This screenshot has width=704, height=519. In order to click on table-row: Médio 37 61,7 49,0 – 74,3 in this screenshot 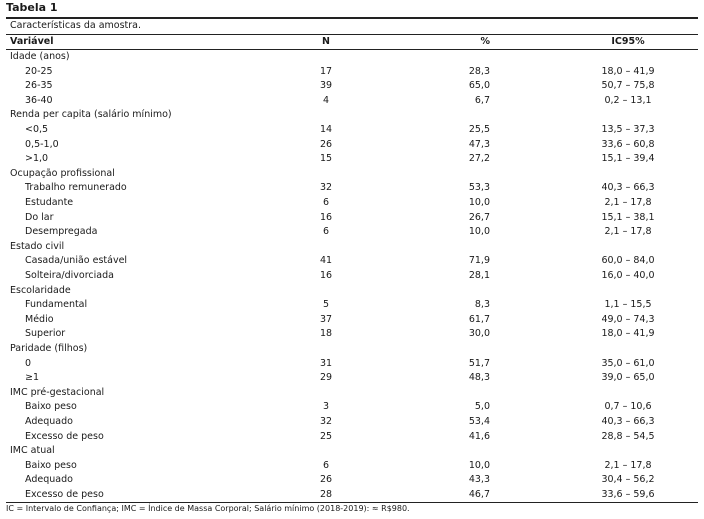, I will do `click(352, 320)`.